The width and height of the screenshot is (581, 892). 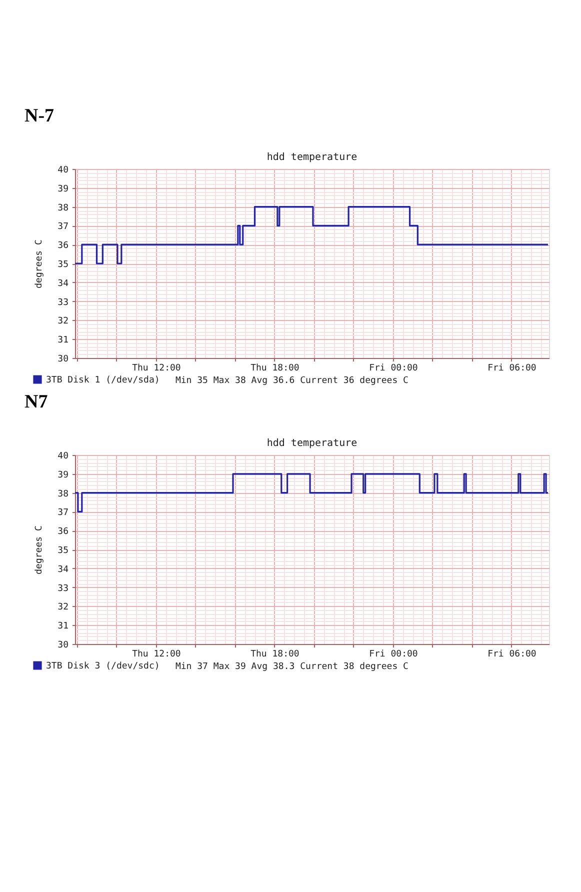 I want to click on chart-title: N7, so click(x=36, y=402).